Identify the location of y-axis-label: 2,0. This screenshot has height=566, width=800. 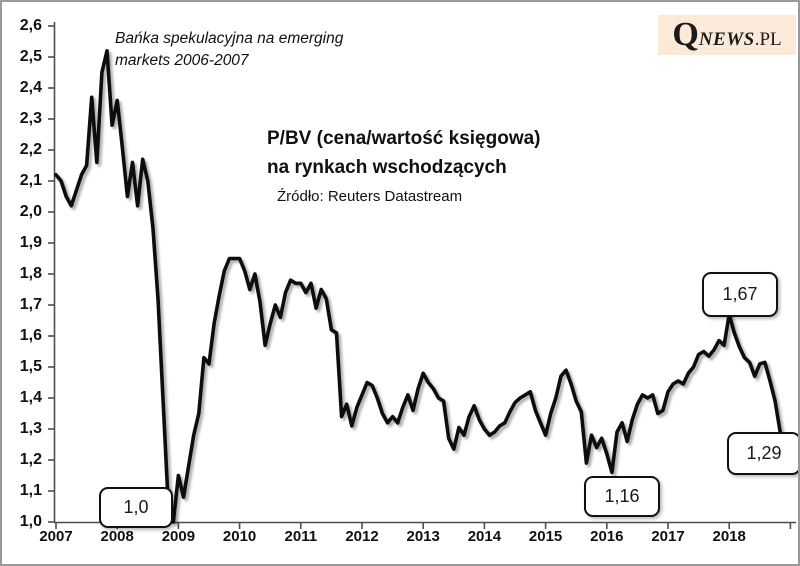
(30, 211).